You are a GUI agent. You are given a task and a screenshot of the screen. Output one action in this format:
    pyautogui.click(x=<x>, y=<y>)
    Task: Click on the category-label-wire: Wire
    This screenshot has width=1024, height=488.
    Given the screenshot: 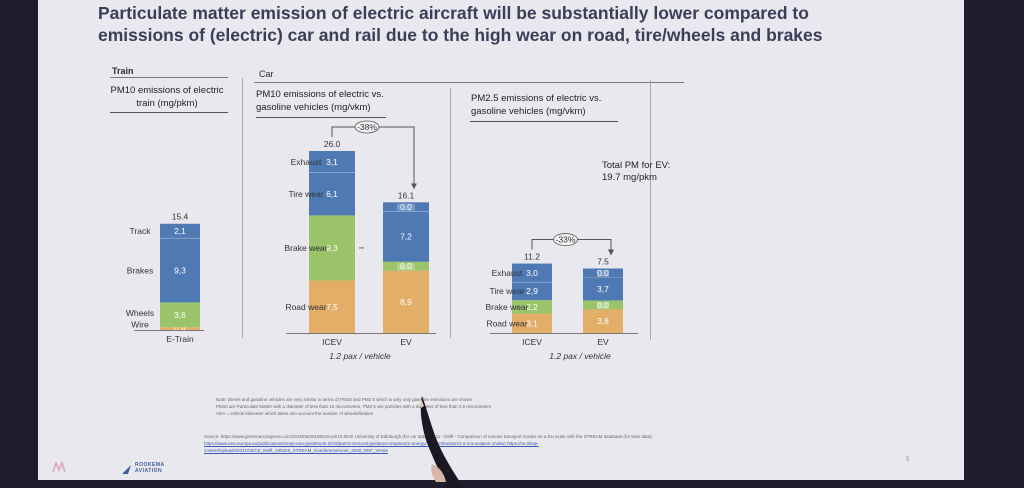 What is the action you would take?
    pyautogui.click(x=140, y=325)
    